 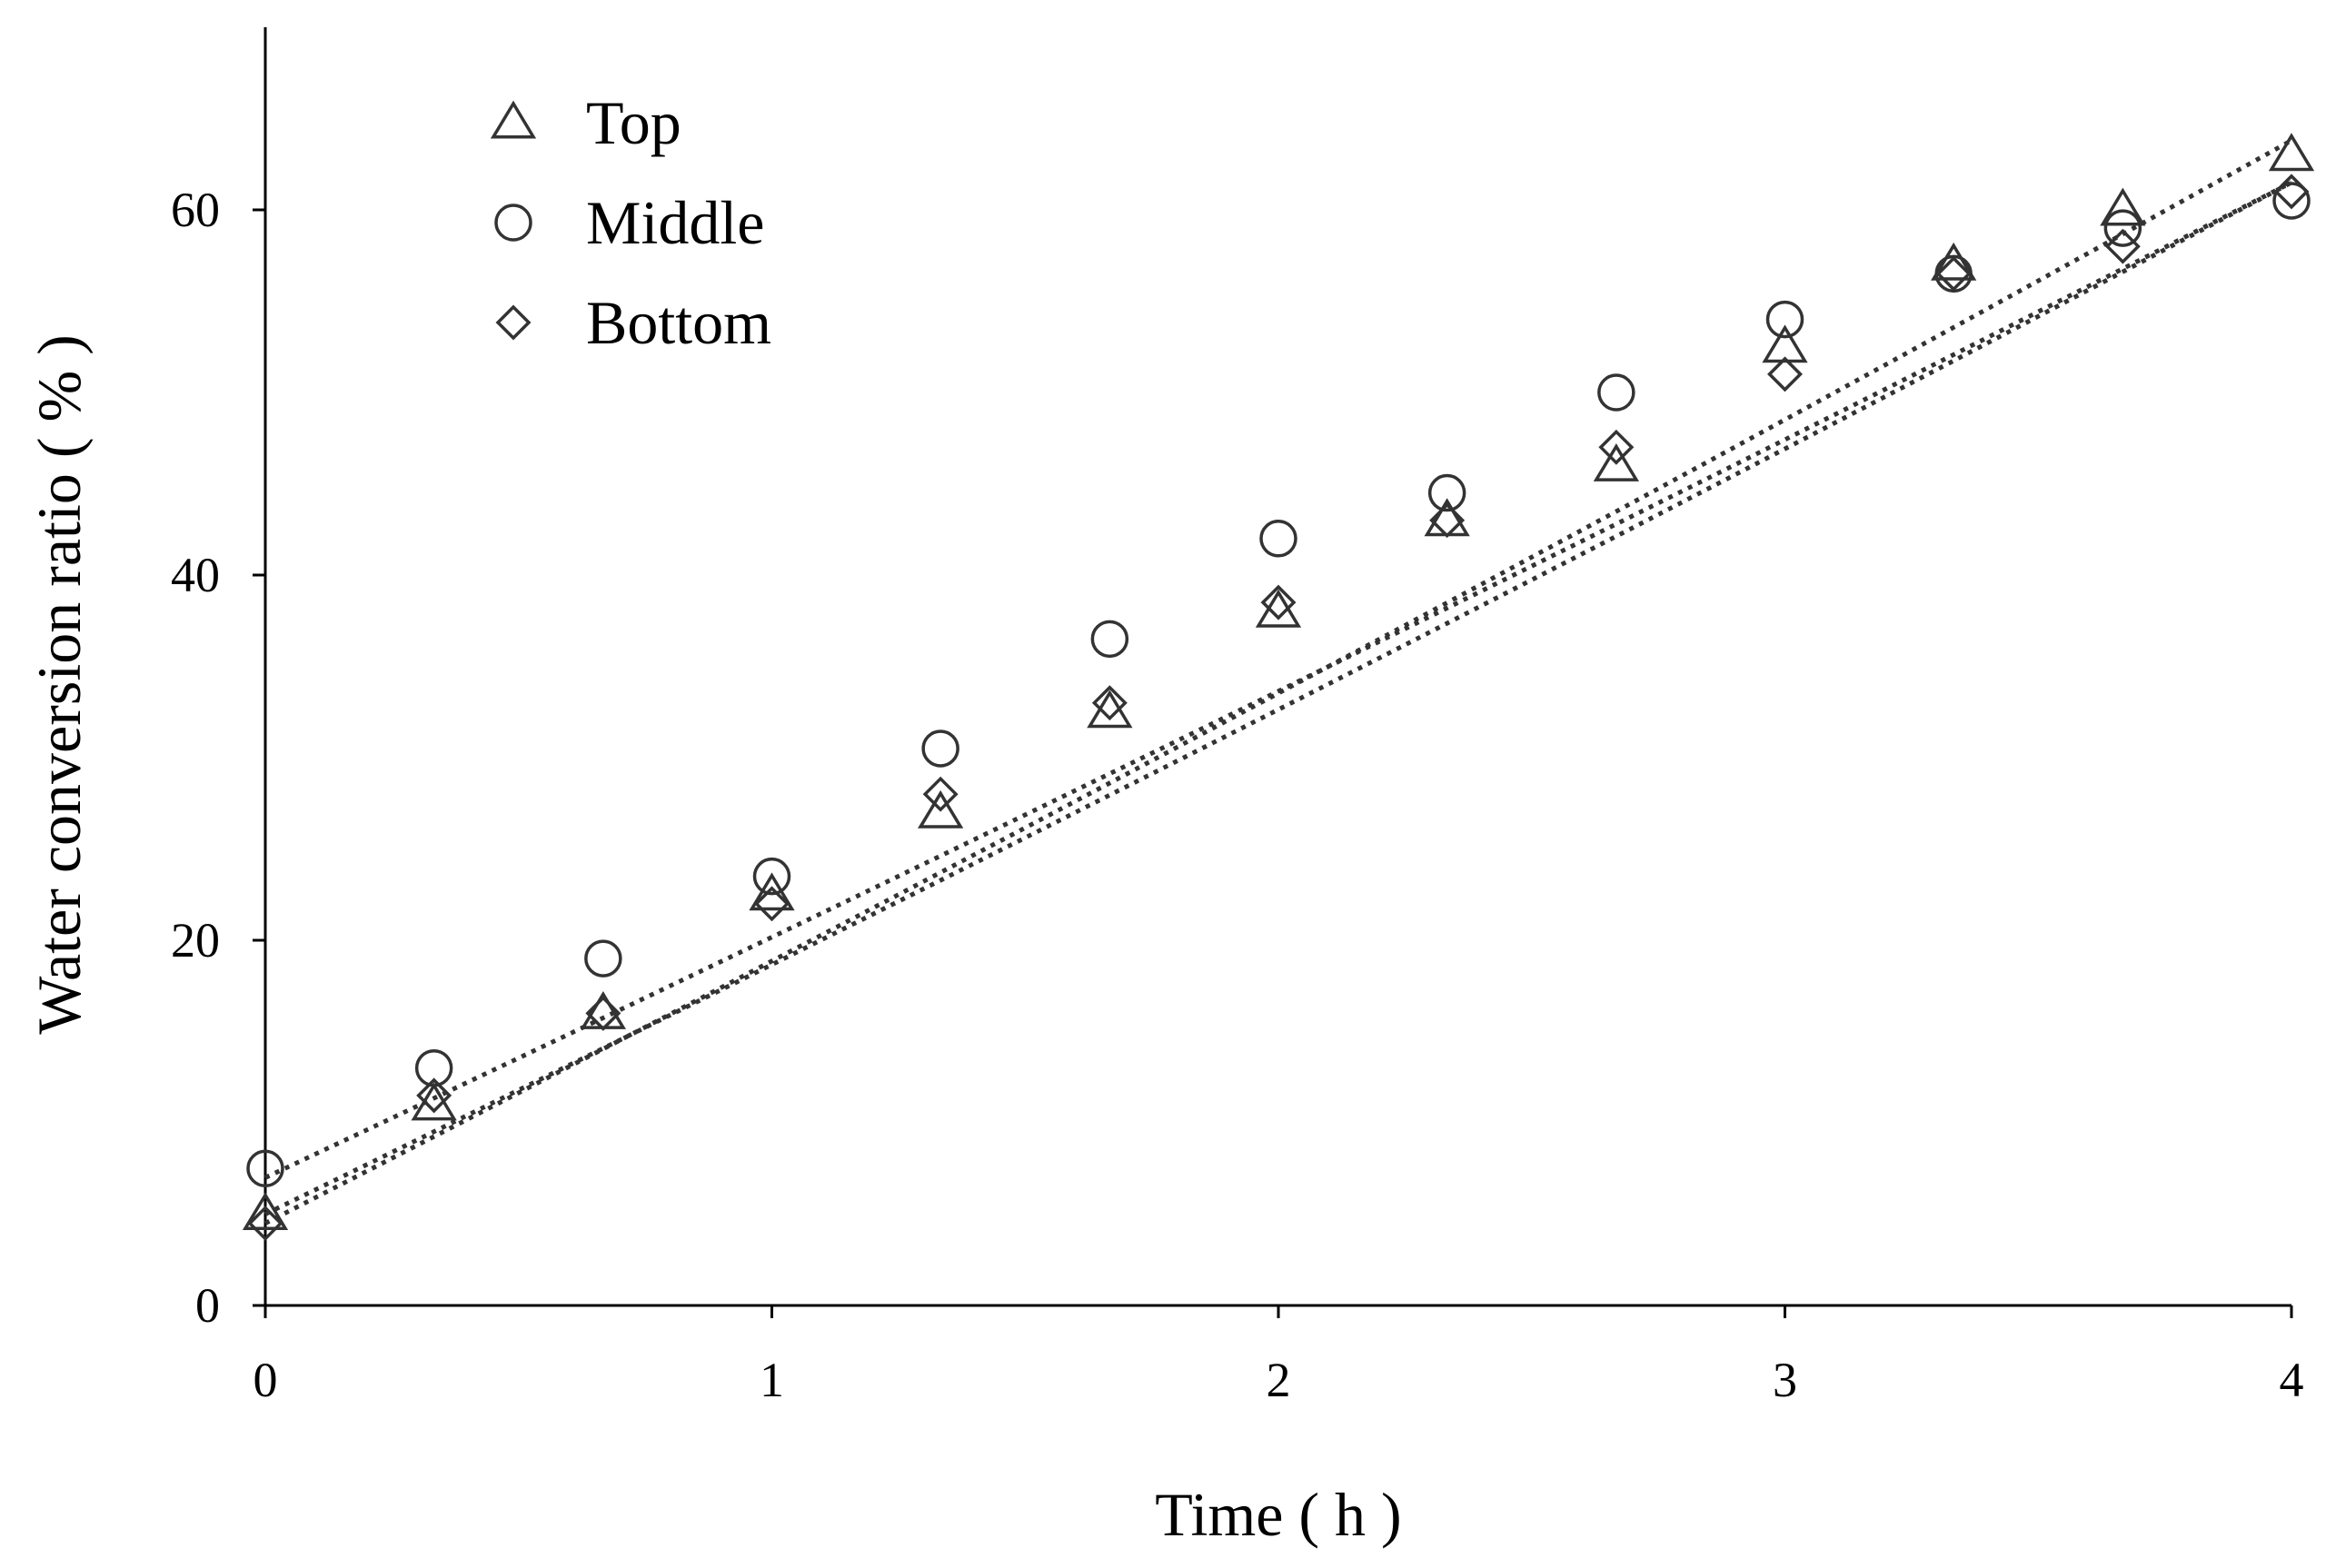 I want to click on legend-label: Middle, so click(x=675, y=222).